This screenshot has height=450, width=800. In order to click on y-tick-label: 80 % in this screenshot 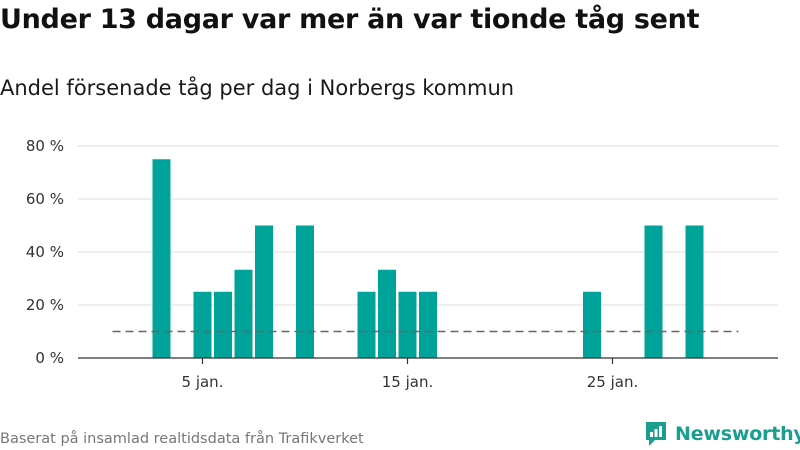, I will do `click(45, 146)`.